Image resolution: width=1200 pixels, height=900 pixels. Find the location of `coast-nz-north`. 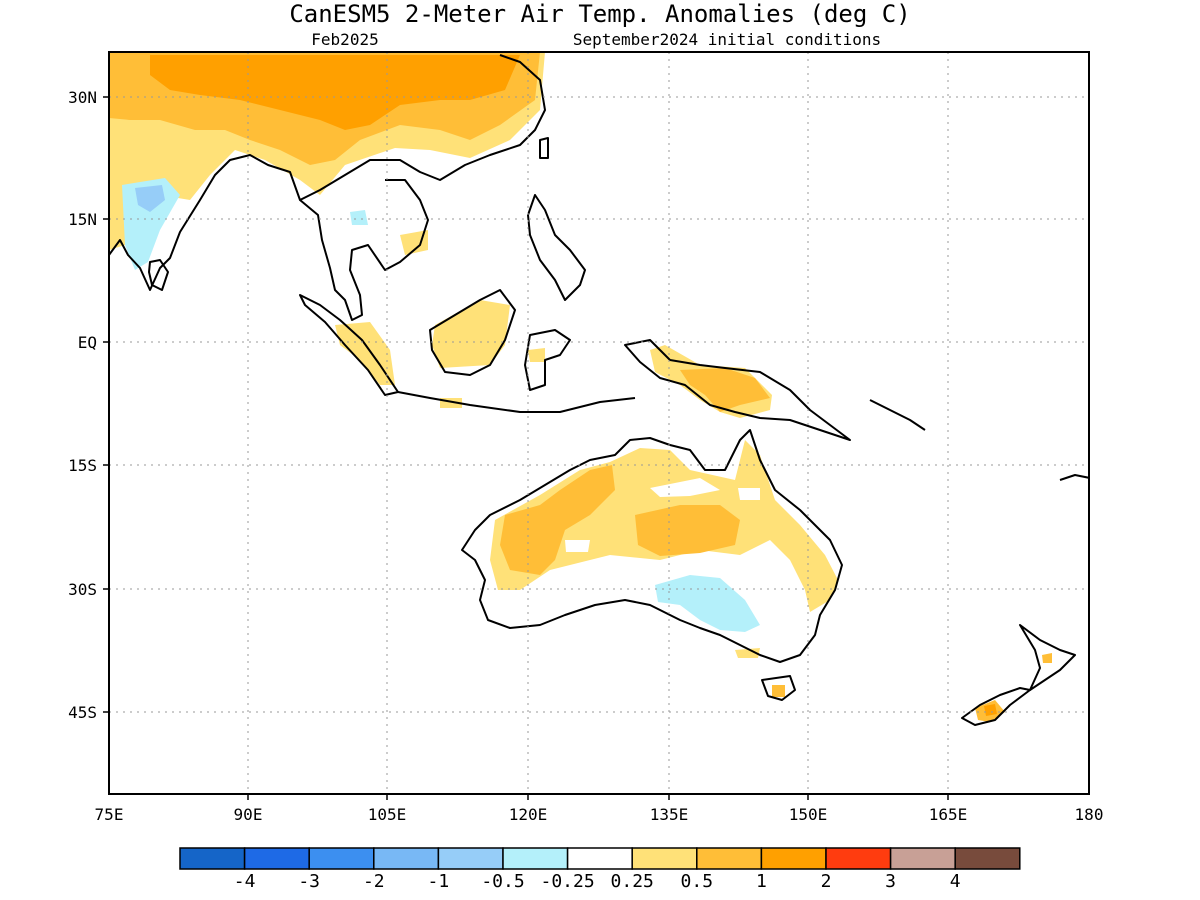

coast-nz-north is located at coordinates (1047, 657).